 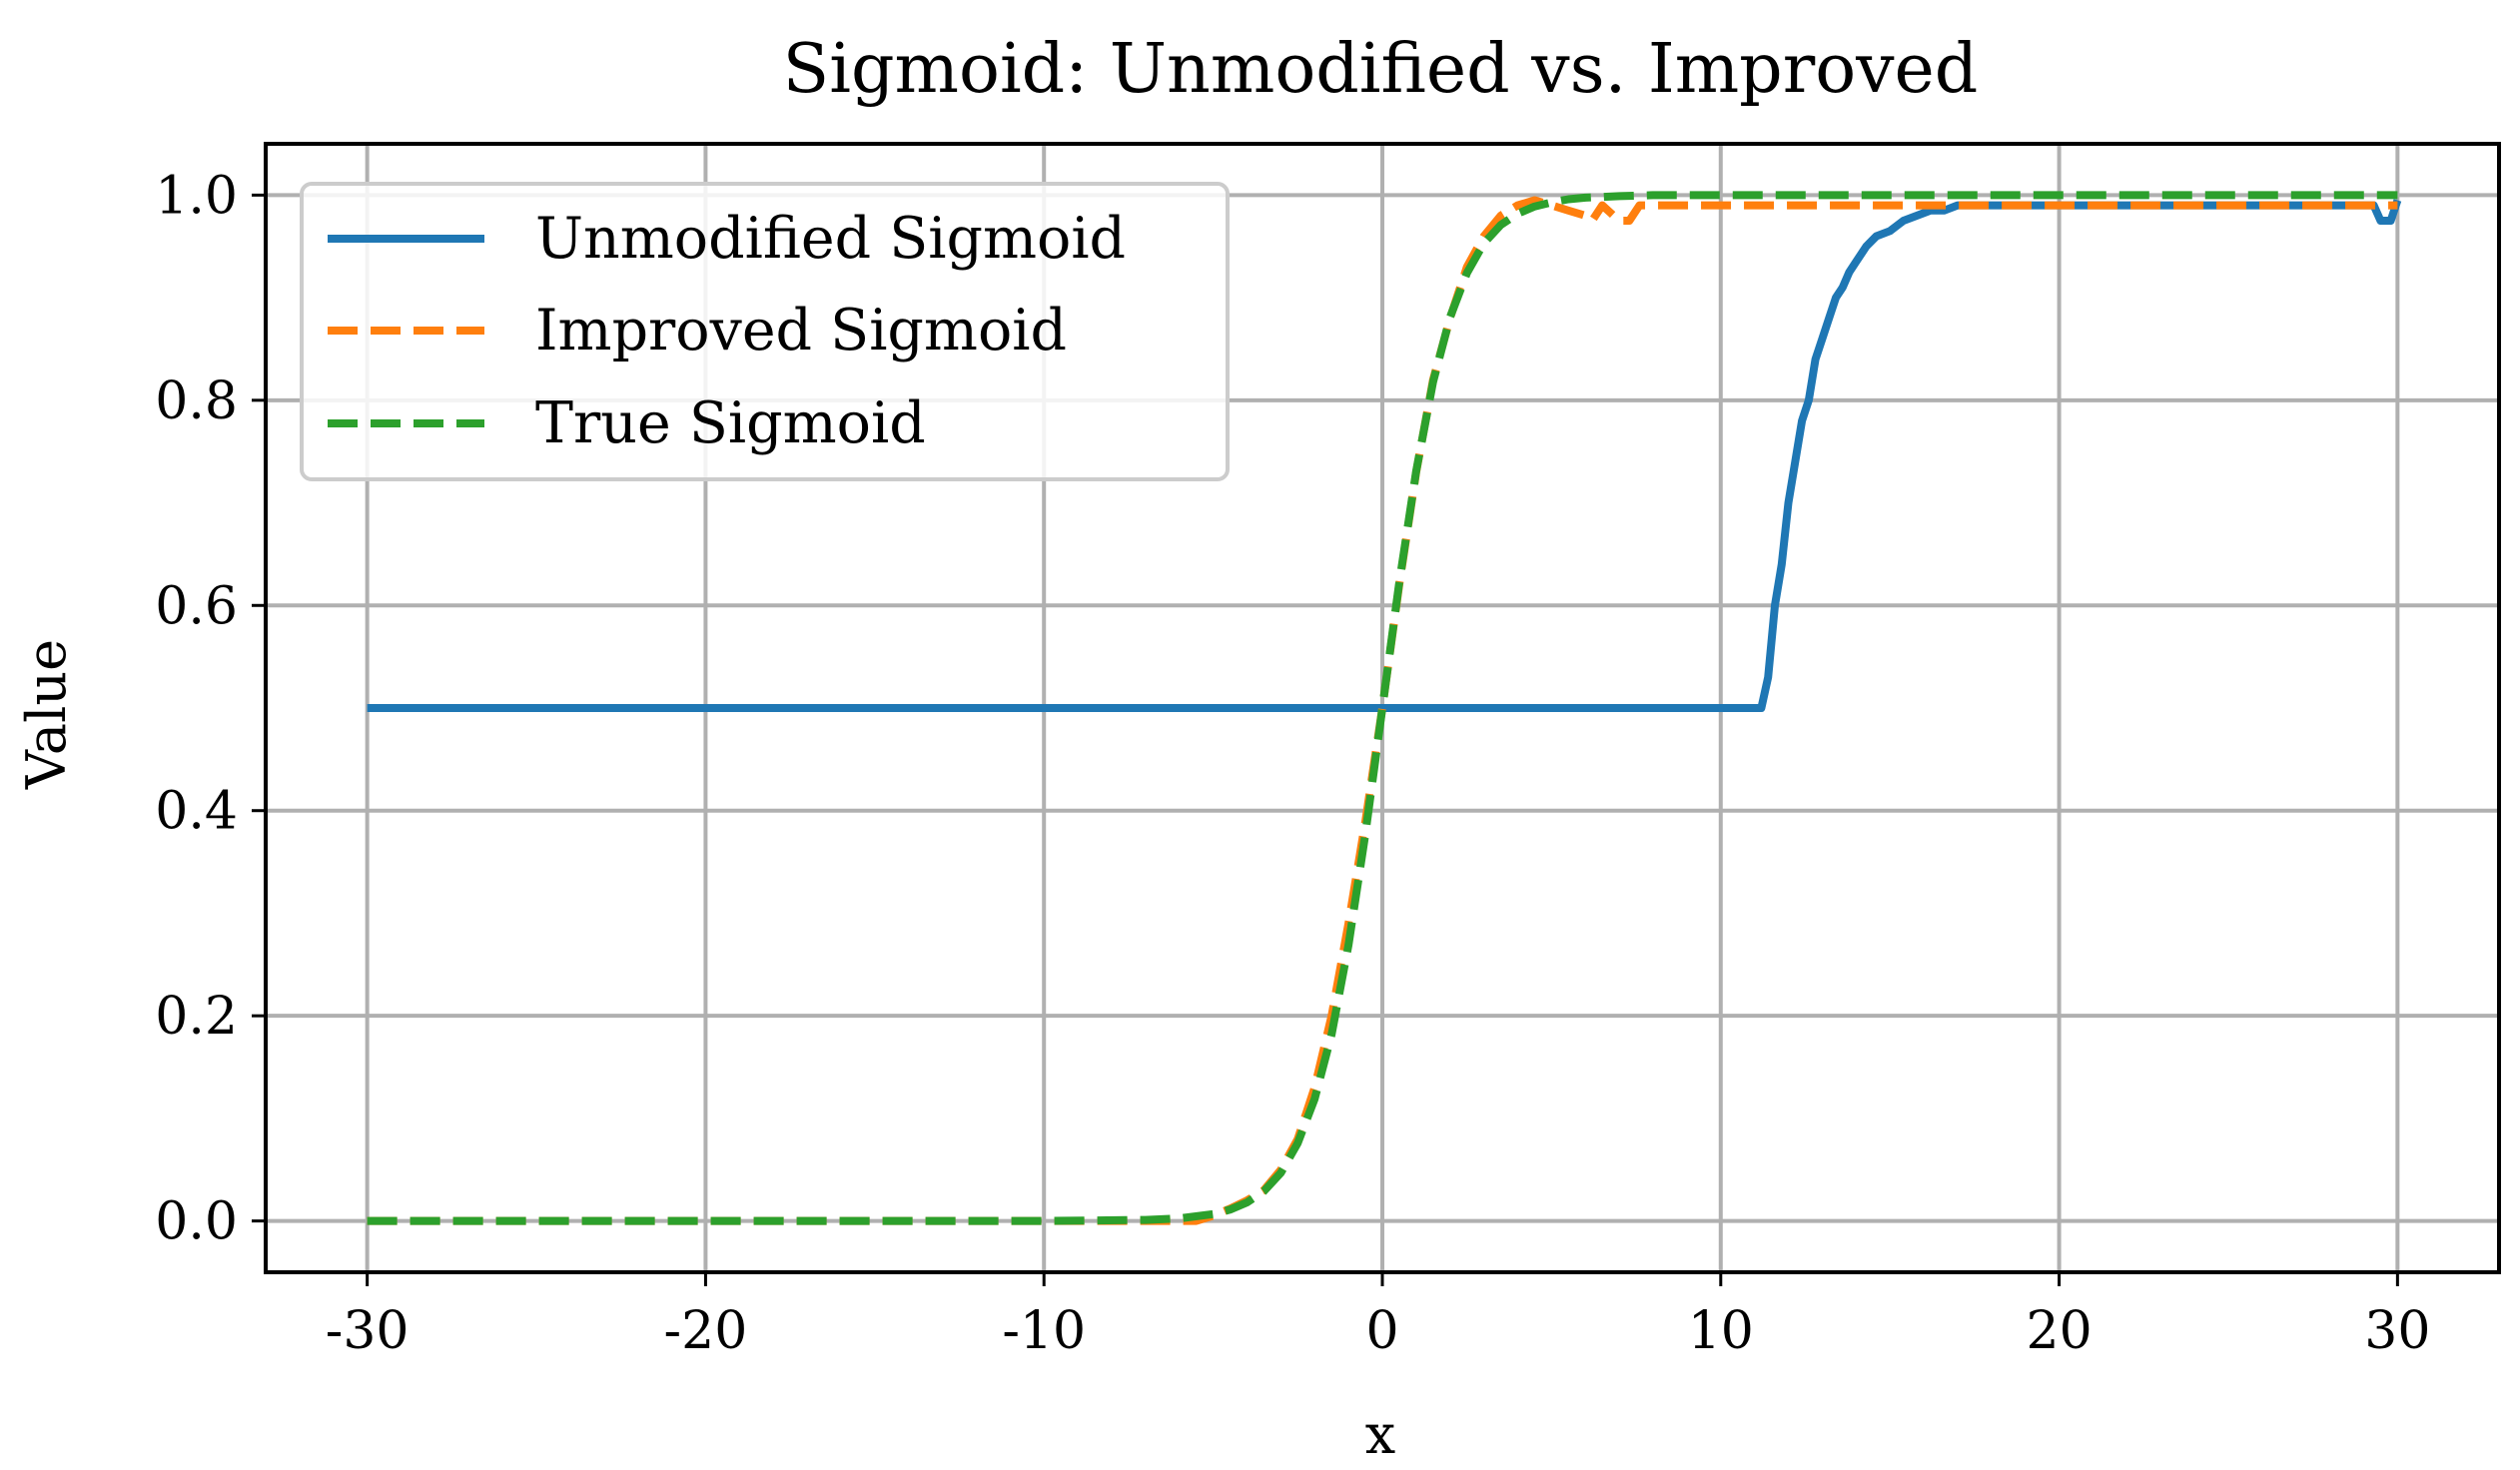 What do you see at coordinates (196, 606) in the screenshot?
I see `y-tick-label: 0.6` at bounding box center [196, 606].